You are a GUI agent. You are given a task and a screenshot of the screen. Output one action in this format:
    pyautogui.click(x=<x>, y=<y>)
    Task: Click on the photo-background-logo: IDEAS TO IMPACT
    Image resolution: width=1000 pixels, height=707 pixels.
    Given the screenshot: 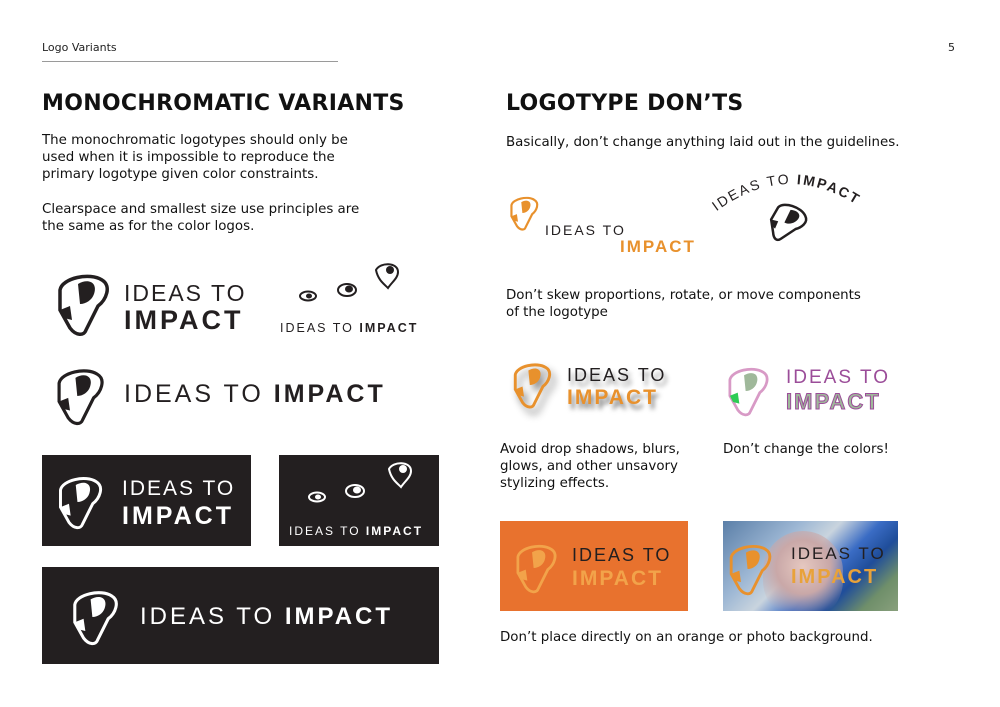 What is the action you would take?
    pyautogui.click(x=810, y=566)
    